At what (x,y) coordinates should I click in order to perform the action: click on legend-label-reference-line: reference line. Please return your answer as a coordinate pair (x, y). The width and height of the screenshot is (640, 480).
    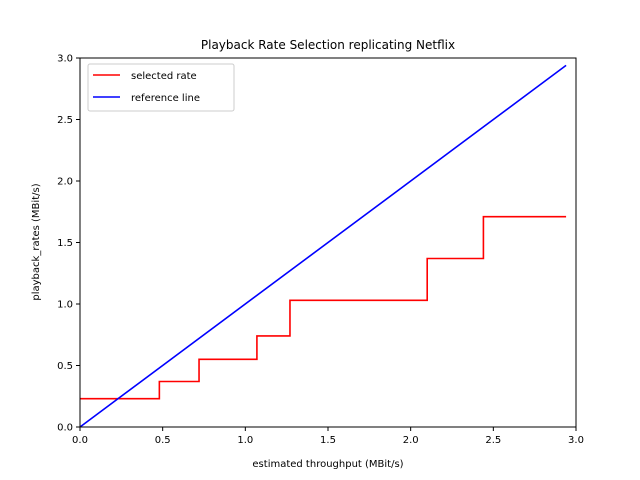
    Looking at the image, I should click on (165, 98).